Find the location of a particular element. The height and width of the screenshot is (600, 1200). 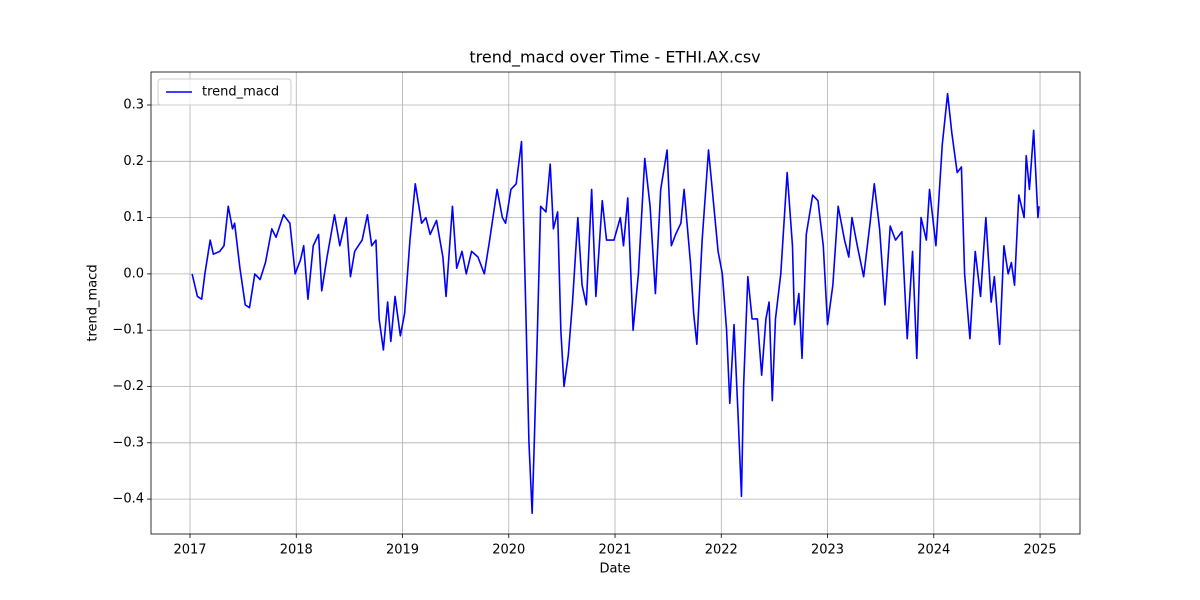

x-tick-label: 2020 is located at coordinates (508, 550).